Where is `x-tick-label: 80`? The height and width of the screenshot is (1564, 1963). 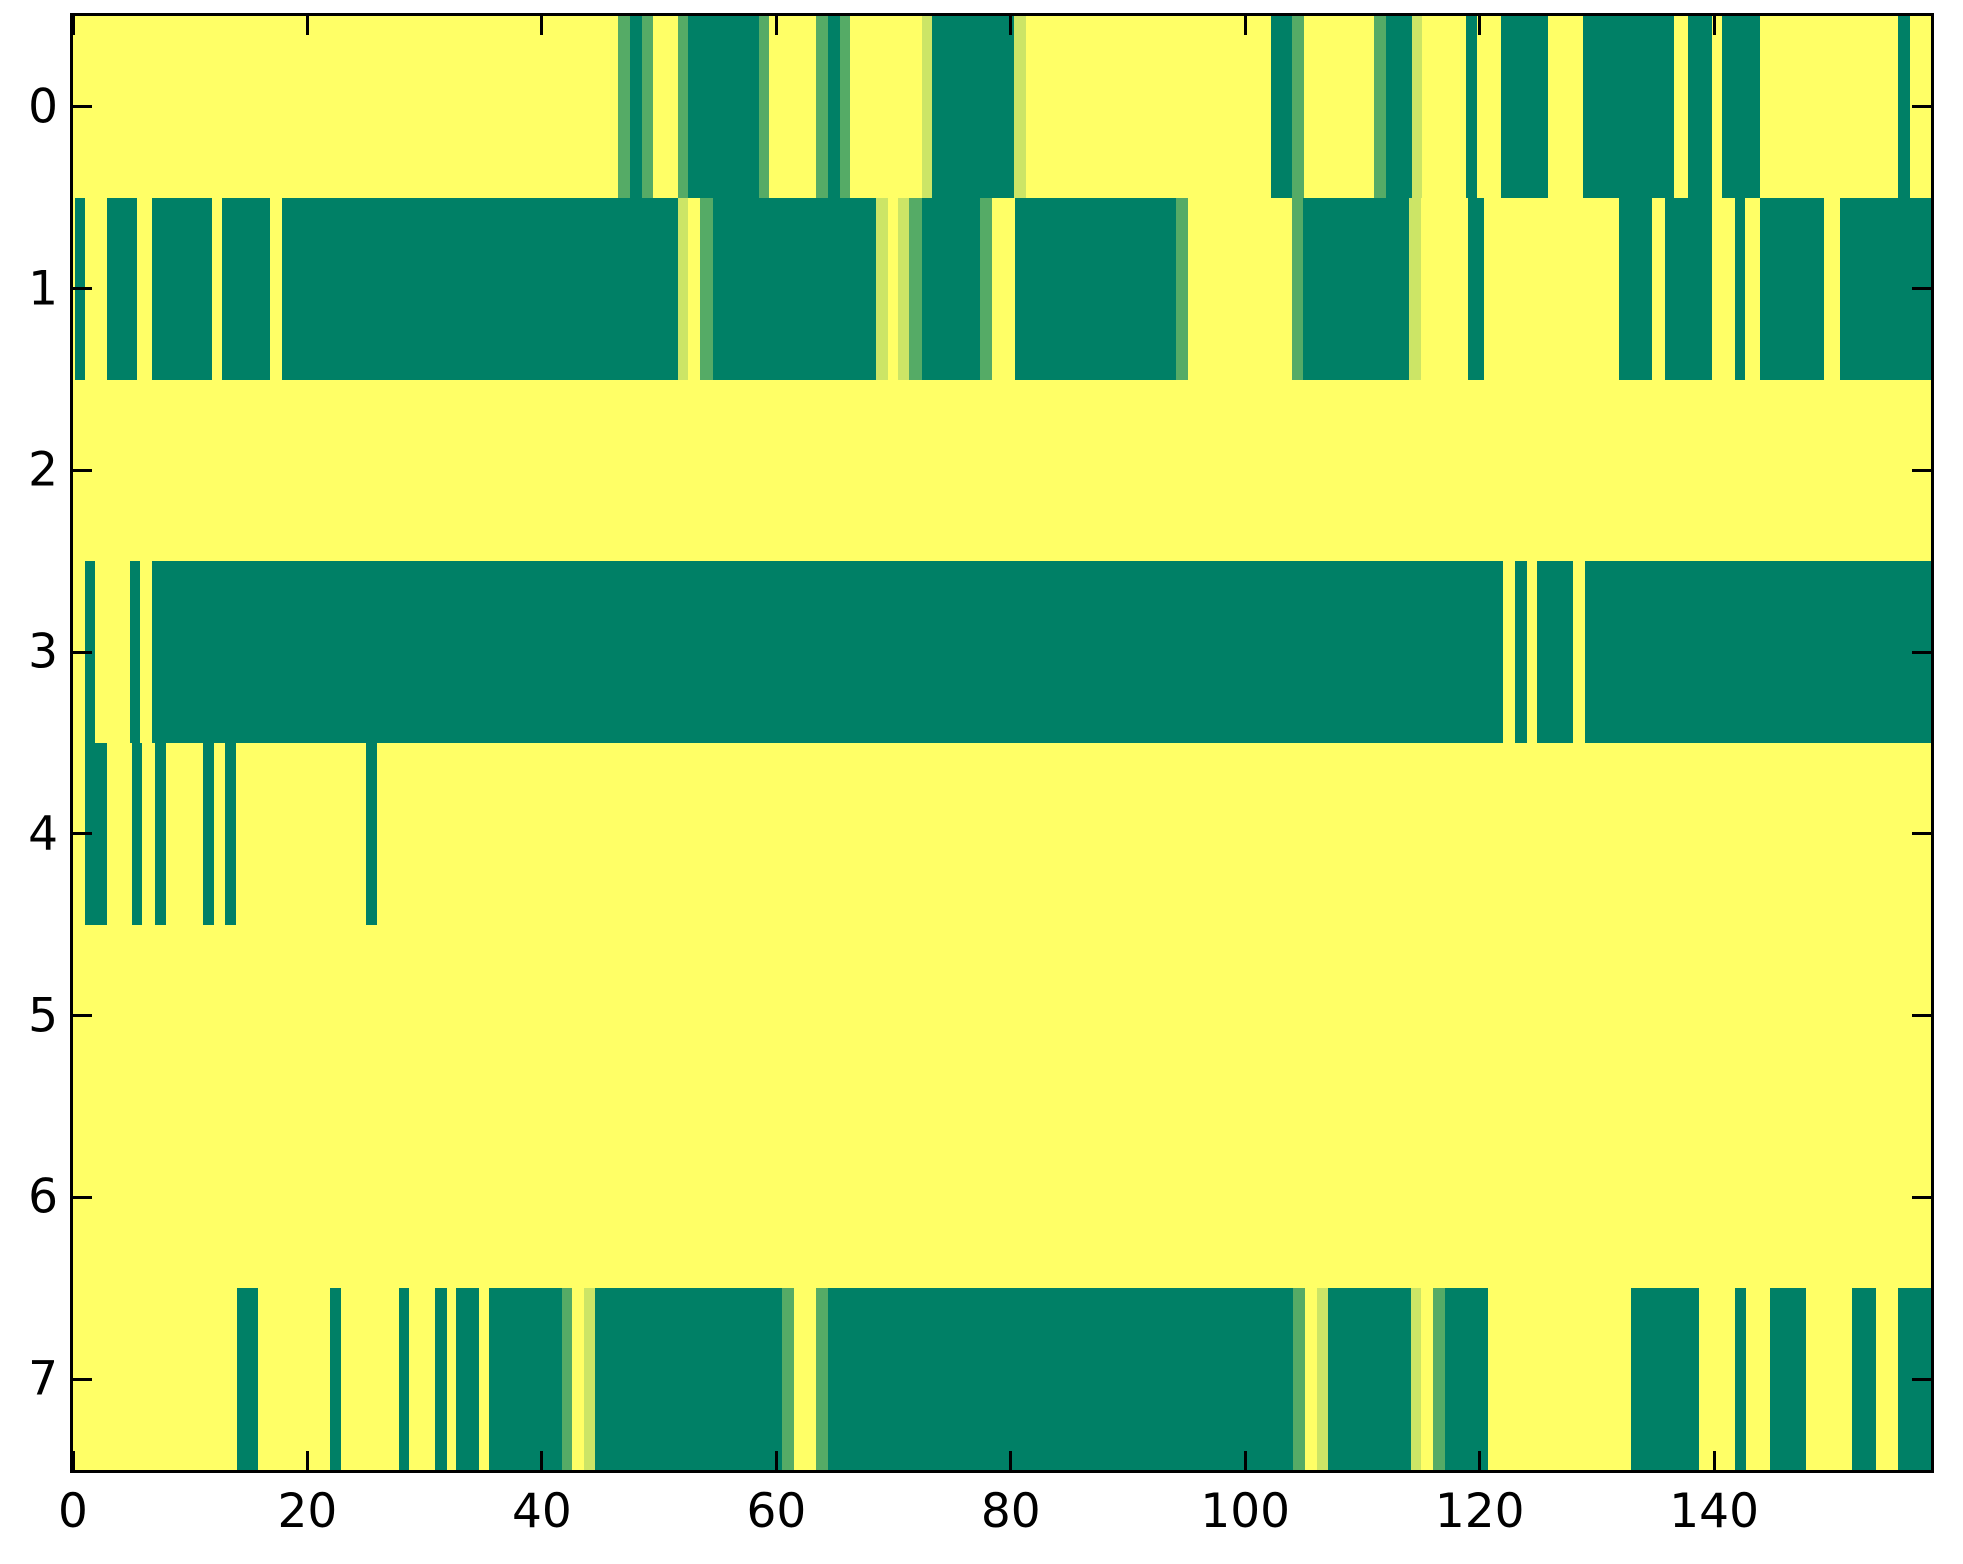 x-tick-label: 80 is located at coordinates (1010, 1511).